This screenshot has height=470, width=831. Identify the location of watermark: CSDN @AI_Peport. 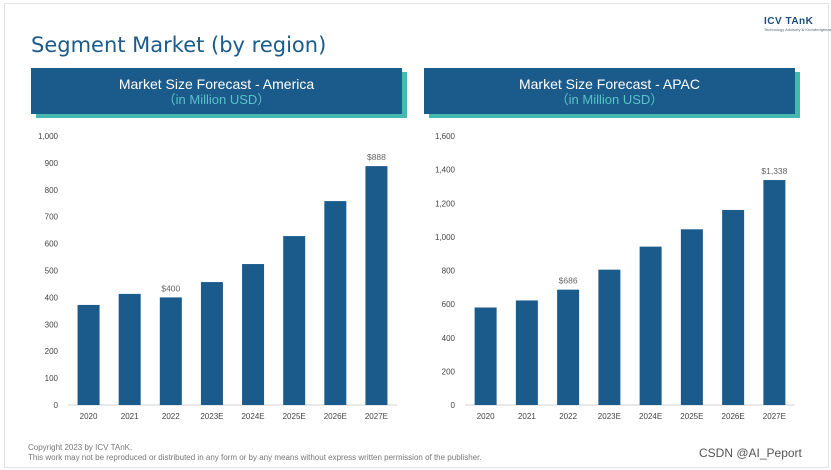
(750, 453).